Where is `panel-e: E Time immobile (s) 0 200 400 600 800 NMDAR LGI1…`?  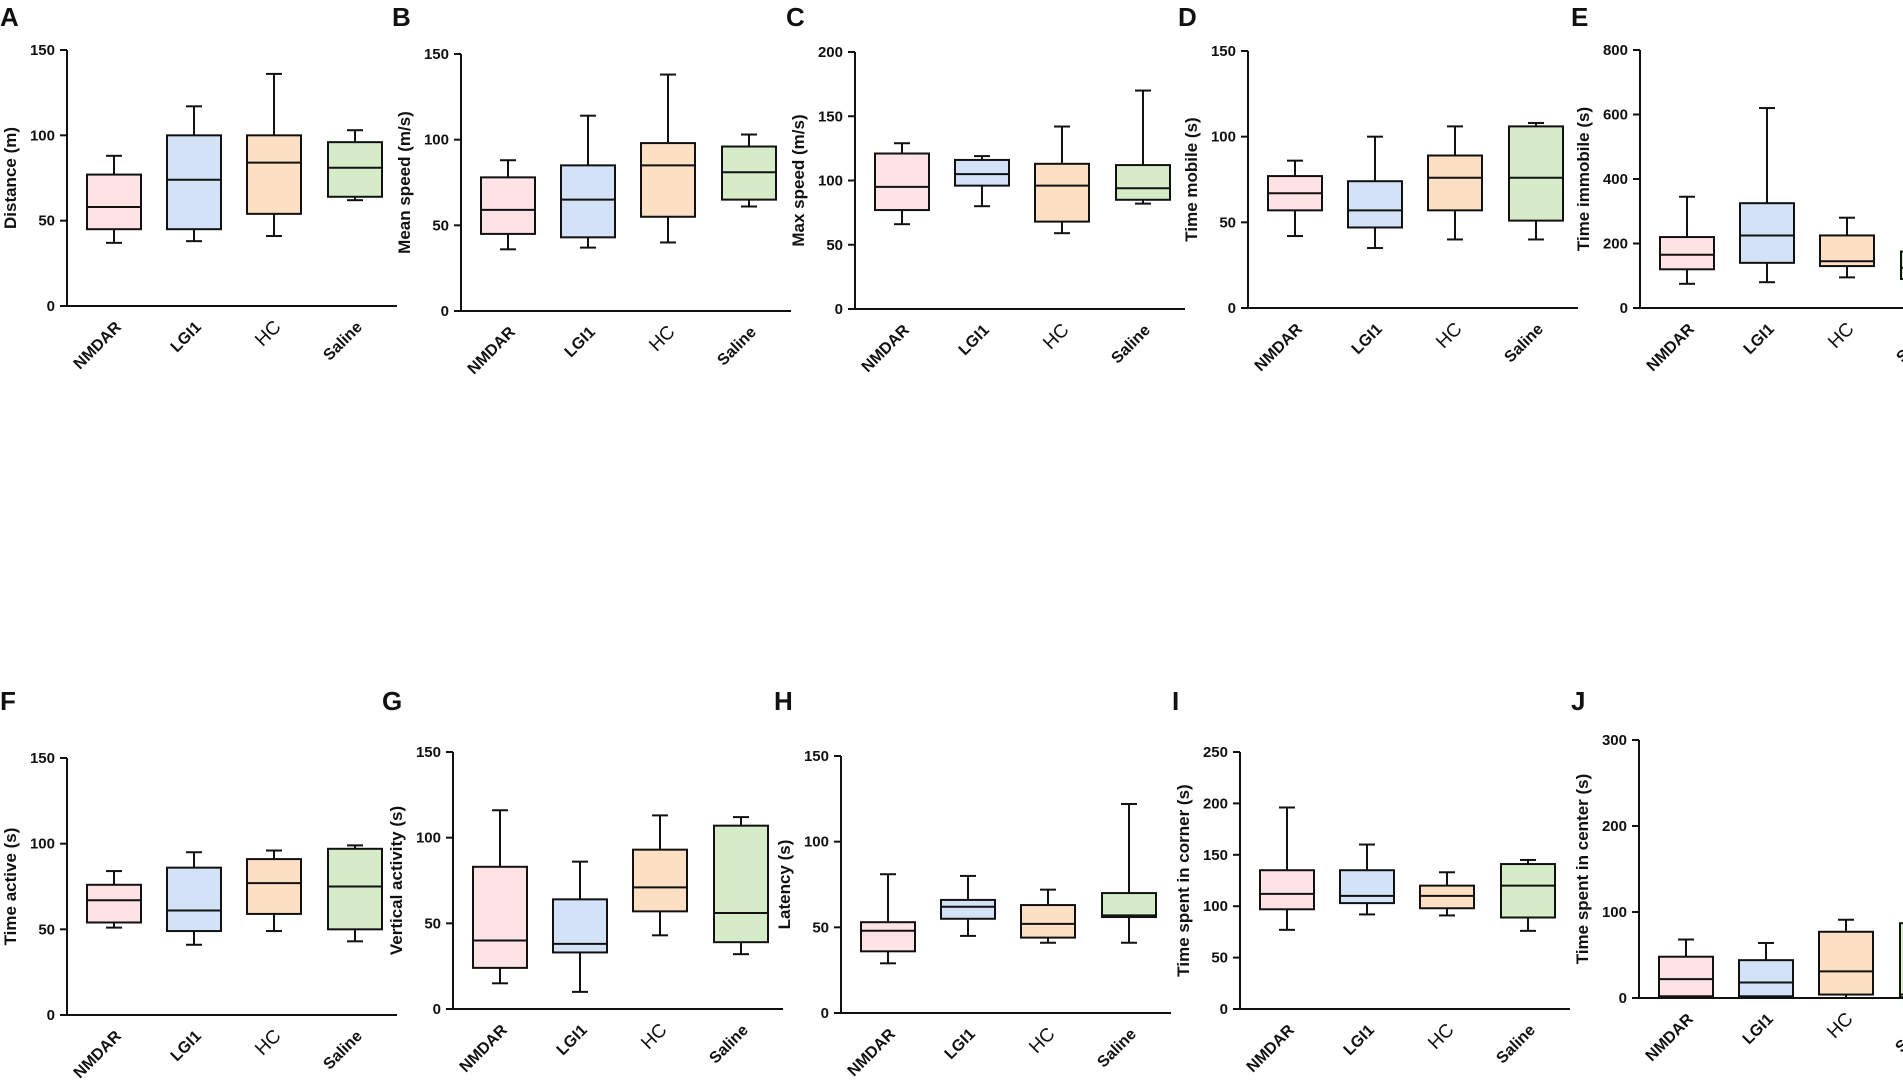 panel-e: E Time immobile (s) 0 200 400 600 800 NMDAR LGI1… is located at coordinates (1737, 188).